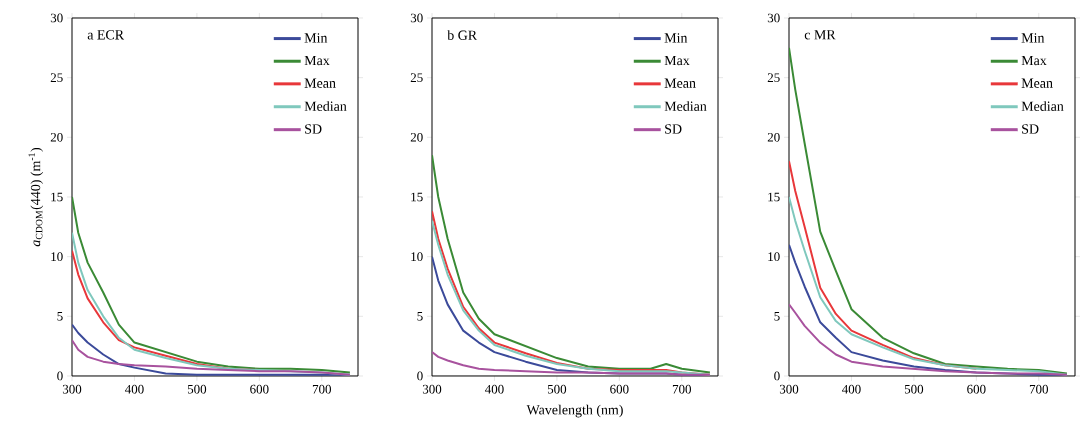  Describe the element at coordinates (574, 411) in the screenshot. I see `x-axis-title: Wavelength (nm)` at that location.